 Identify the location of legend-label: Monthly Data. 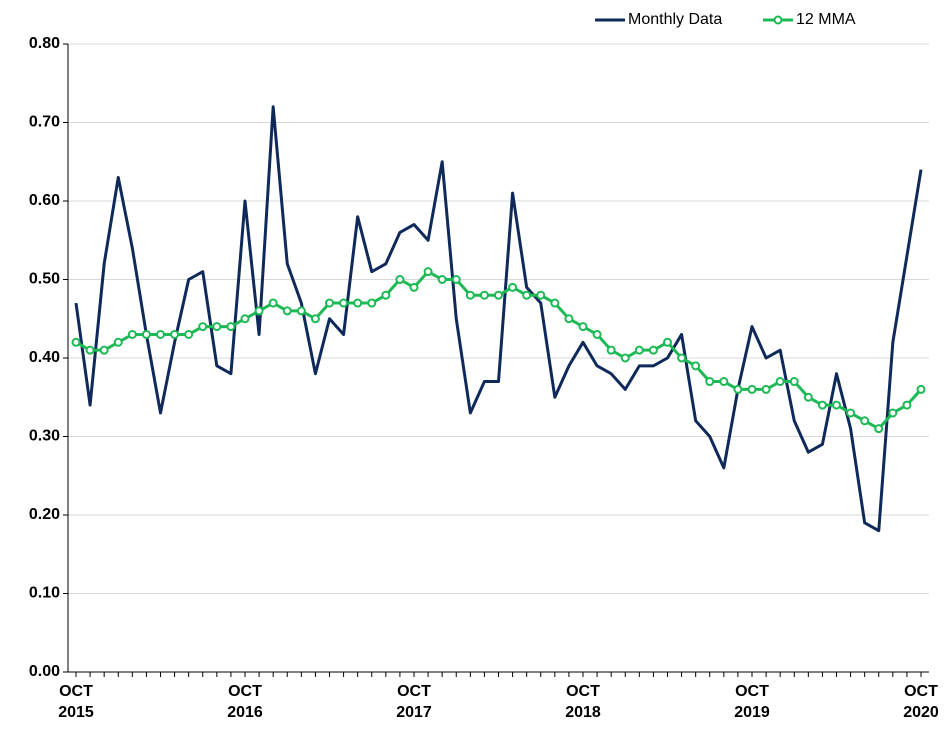
(675, 19).